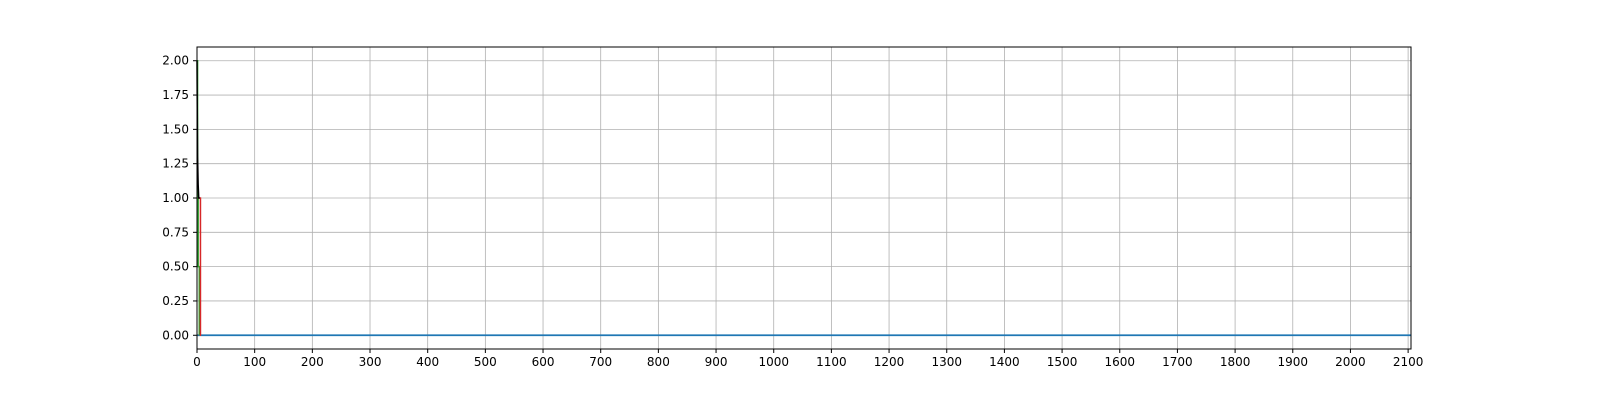 This screenshot has height=400, width=1600. What do you see at coordinates (543, 362) in the screenshot?
I see `x-tick-label: 600` at bounding box center [543, 362].